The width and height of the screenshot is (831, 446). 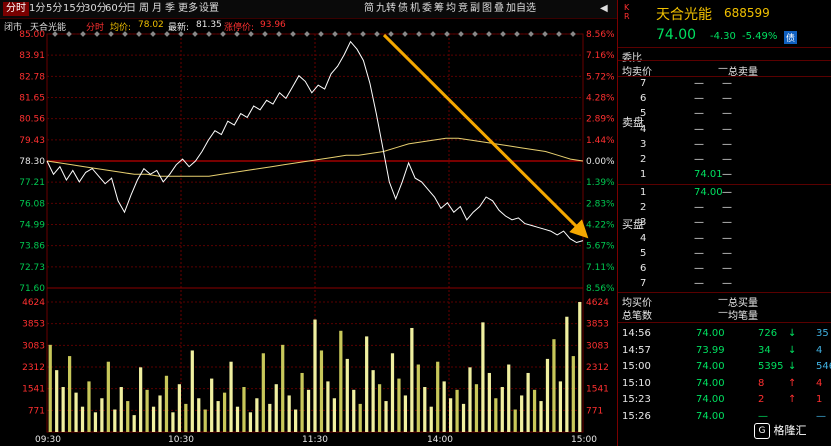 What do you see at coordinates (743, 303) in the screenshot?
I see `buy-total-label: 总买量` at bounding box center [743, 303].